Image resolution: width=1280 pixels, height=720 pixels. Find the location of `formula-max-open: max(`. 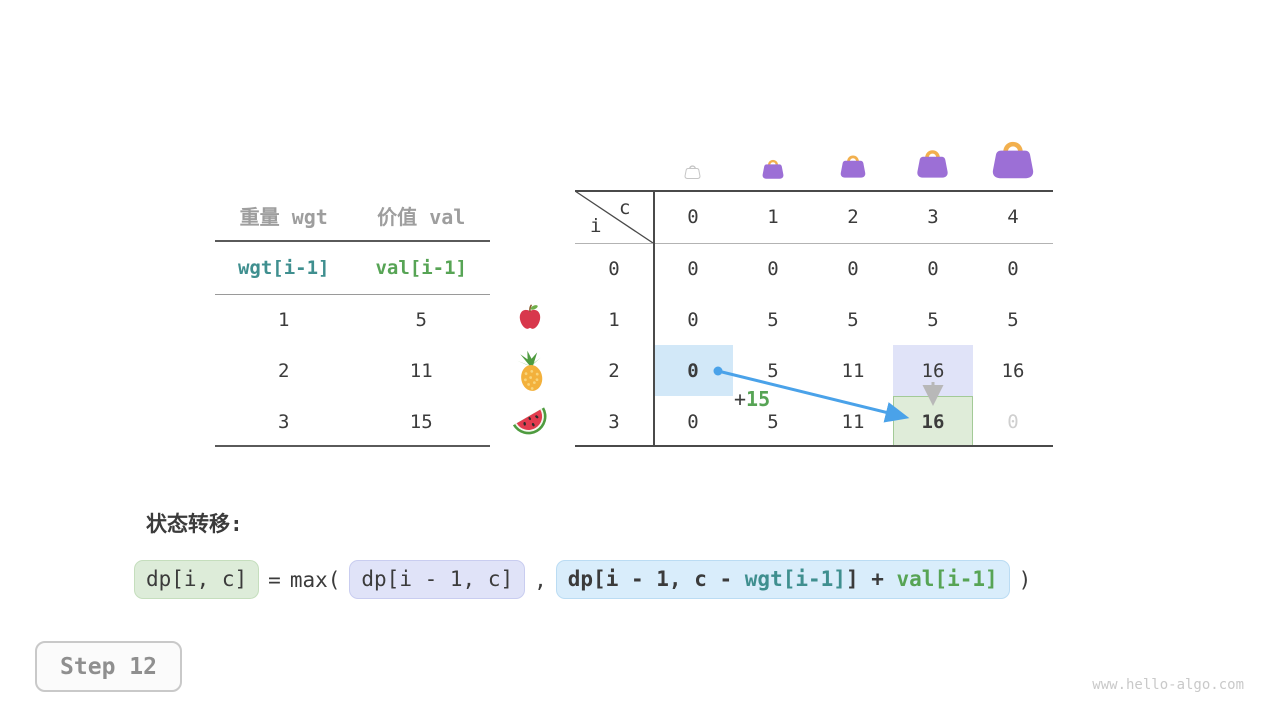

formula-max-open: max( is located at coordinates (315, 579).